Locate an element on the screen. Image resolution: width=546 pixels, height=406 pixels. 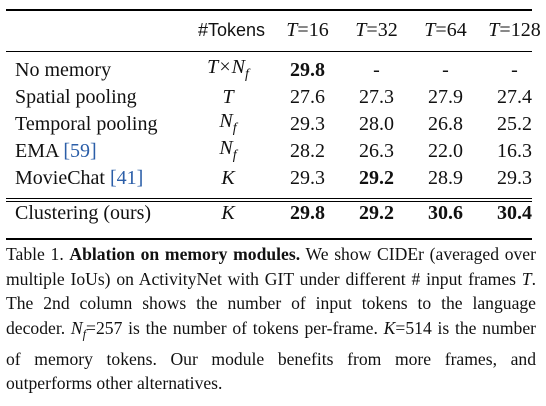
table-bottom-rule is located at coordinates (269, 239).